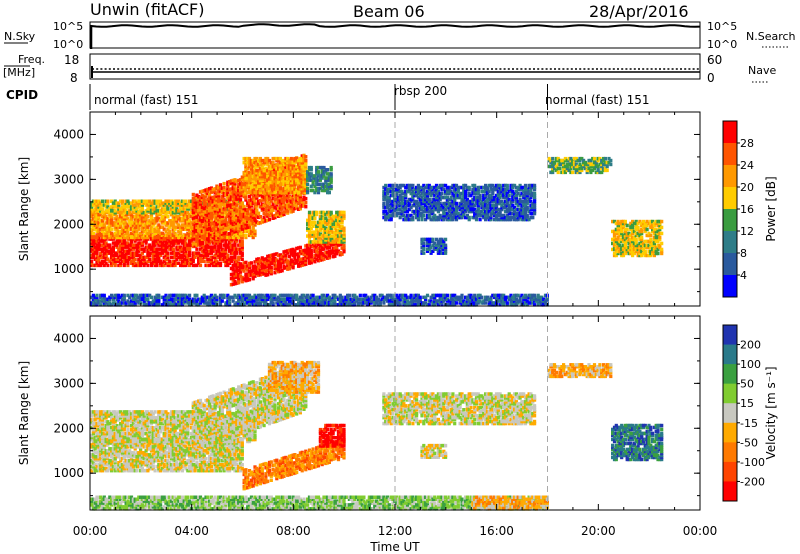  Describe the element at coordinates (146, 100) in the screenshot. I see `cpid-segment-0: normal (fast) 151` at that location.